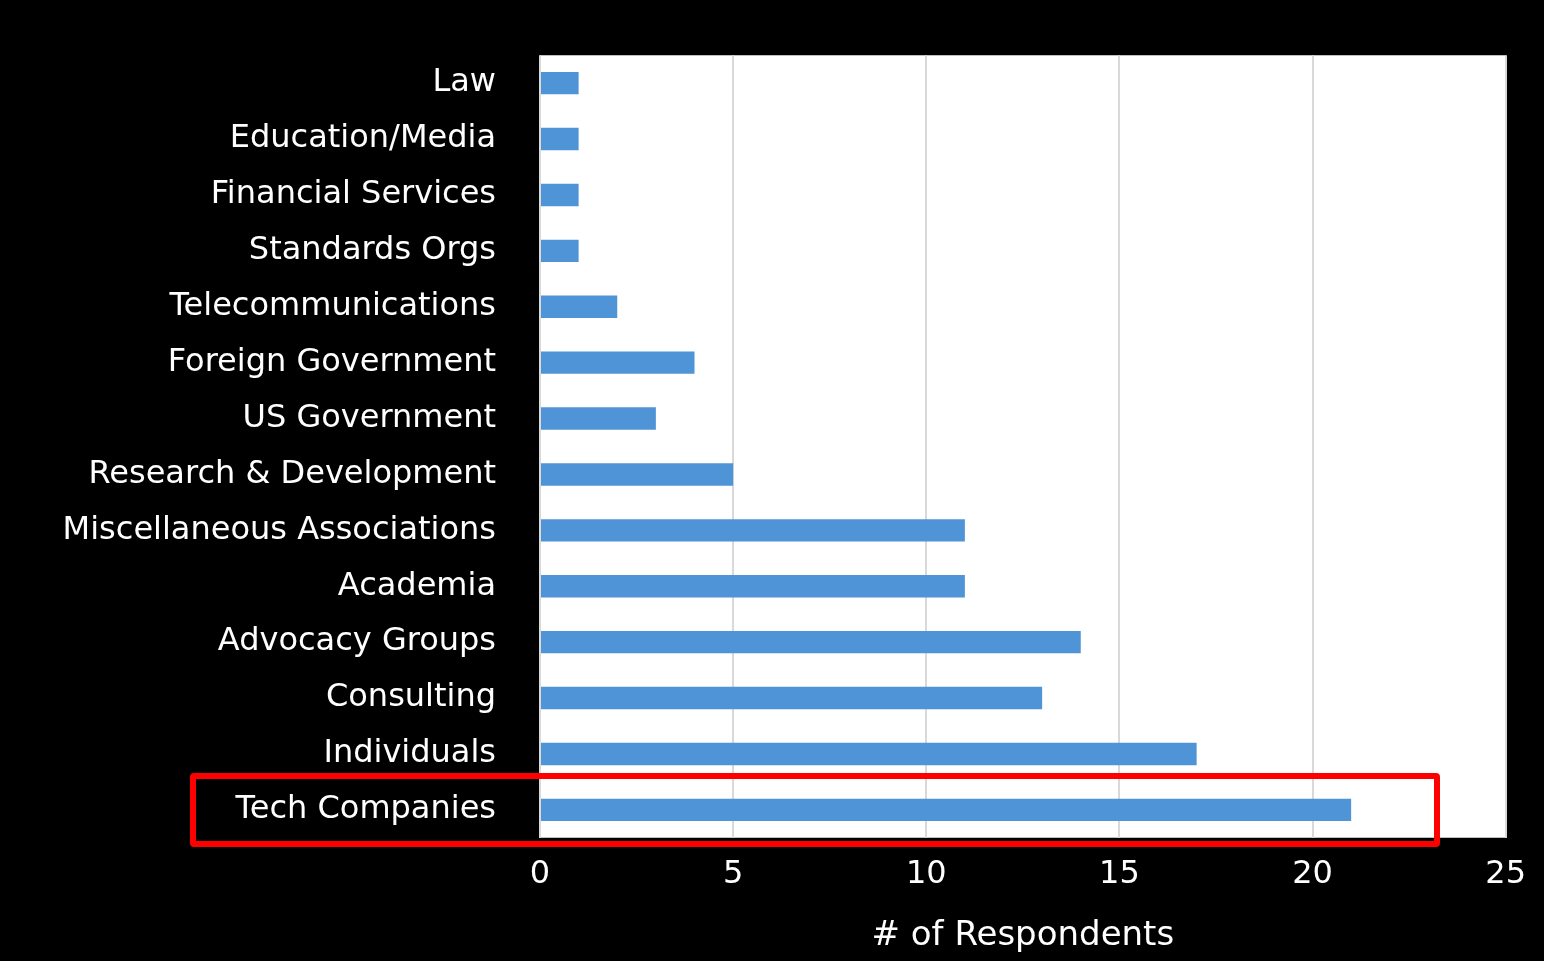  What do you see at coordinates (279, 527) in the screenshot?
I see `y-tick-label: Miscellaneous Associations` at bounding box center [279, 527].